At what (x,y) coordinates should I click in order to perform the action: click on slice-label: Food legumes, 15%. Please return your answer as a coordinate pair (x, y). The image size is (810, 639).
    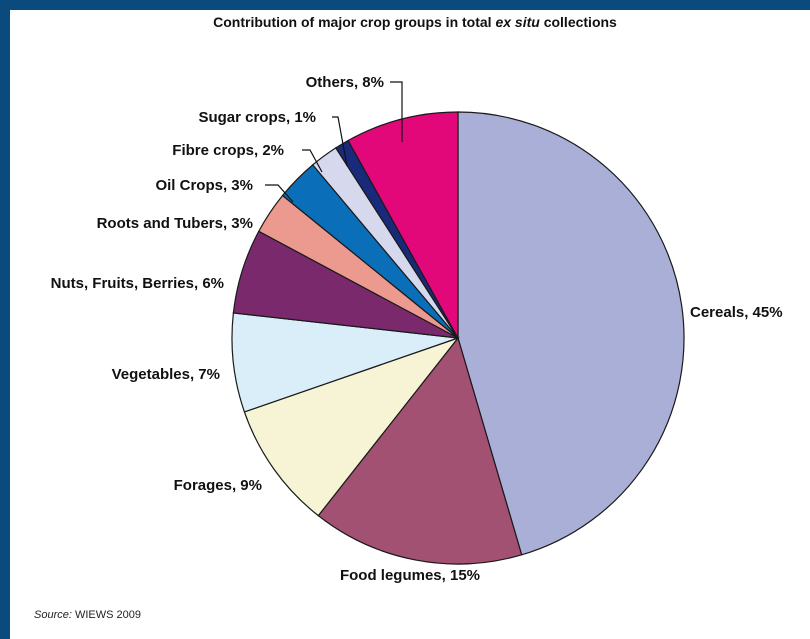
    Looking at the image, I should click on (410, 575).